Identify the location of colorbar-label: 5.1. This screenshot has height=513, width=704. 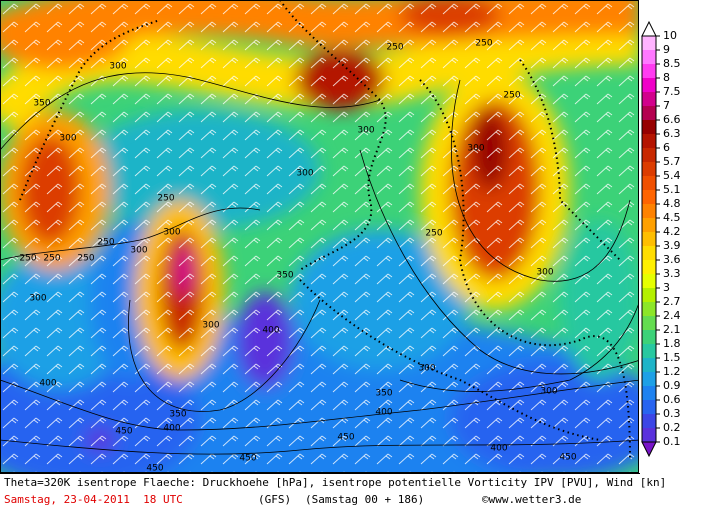
(672, 189).